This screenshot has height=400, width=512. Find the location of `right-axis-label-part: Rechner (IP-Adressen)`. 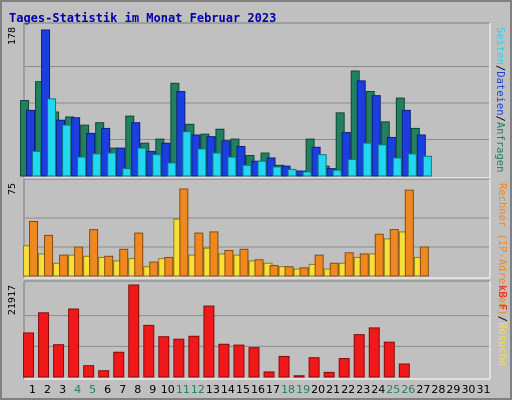

right-axis-label-part: Rechner (IP-Adressen) is located at coordinates (502, 249).